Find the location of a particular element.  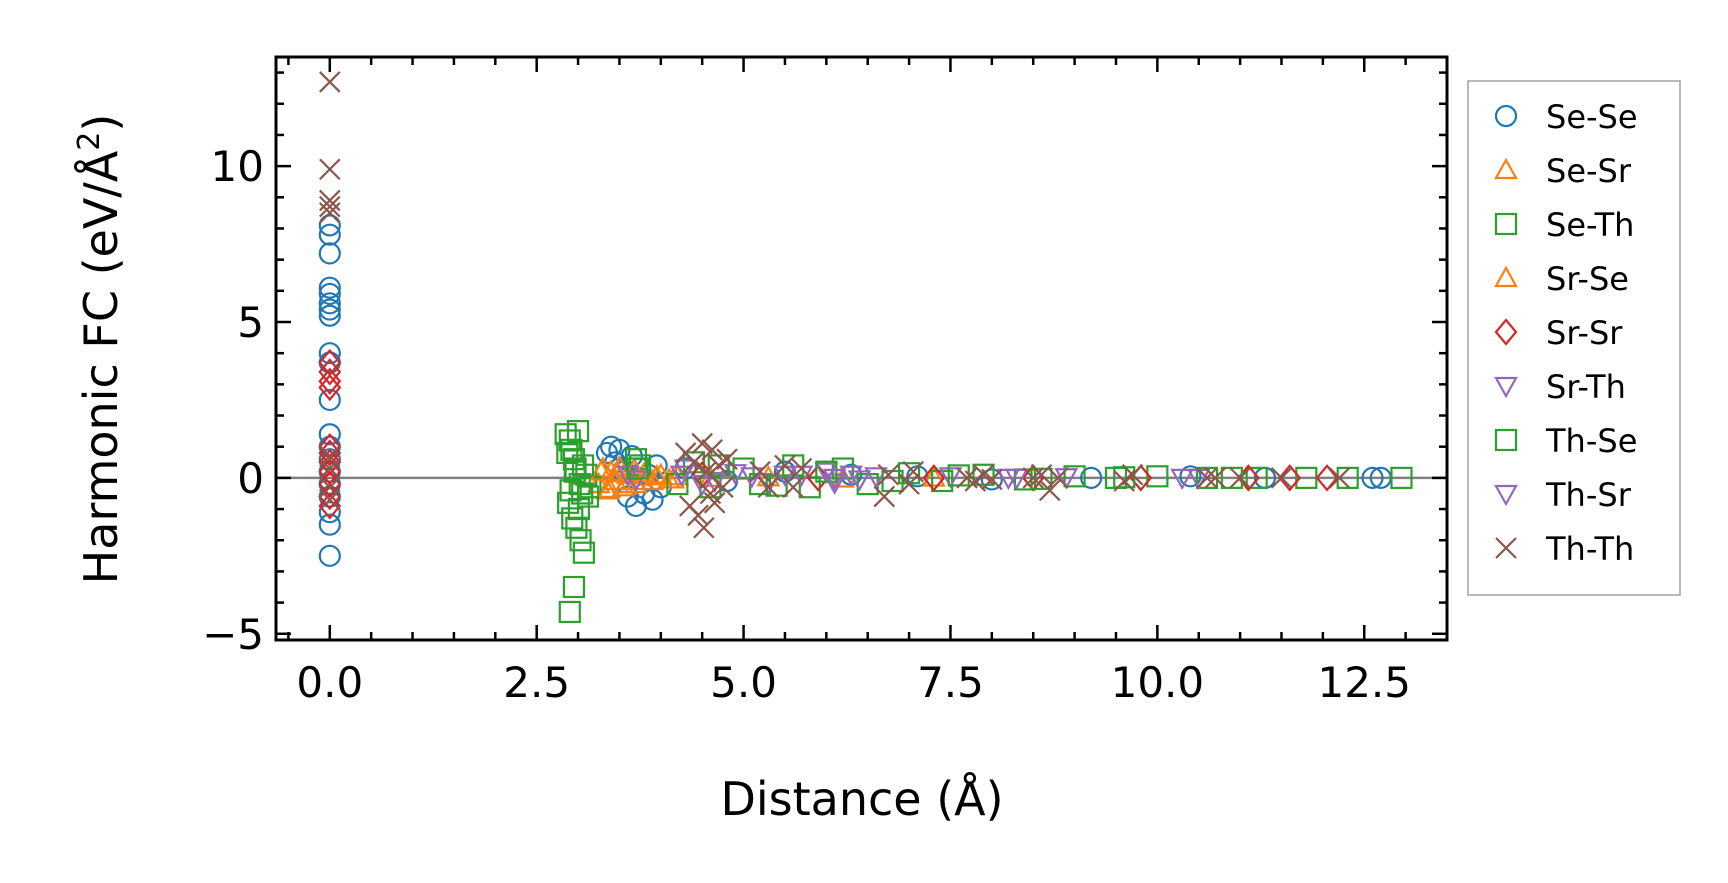

data-point-se-sr is located at coordinates (677, 475).